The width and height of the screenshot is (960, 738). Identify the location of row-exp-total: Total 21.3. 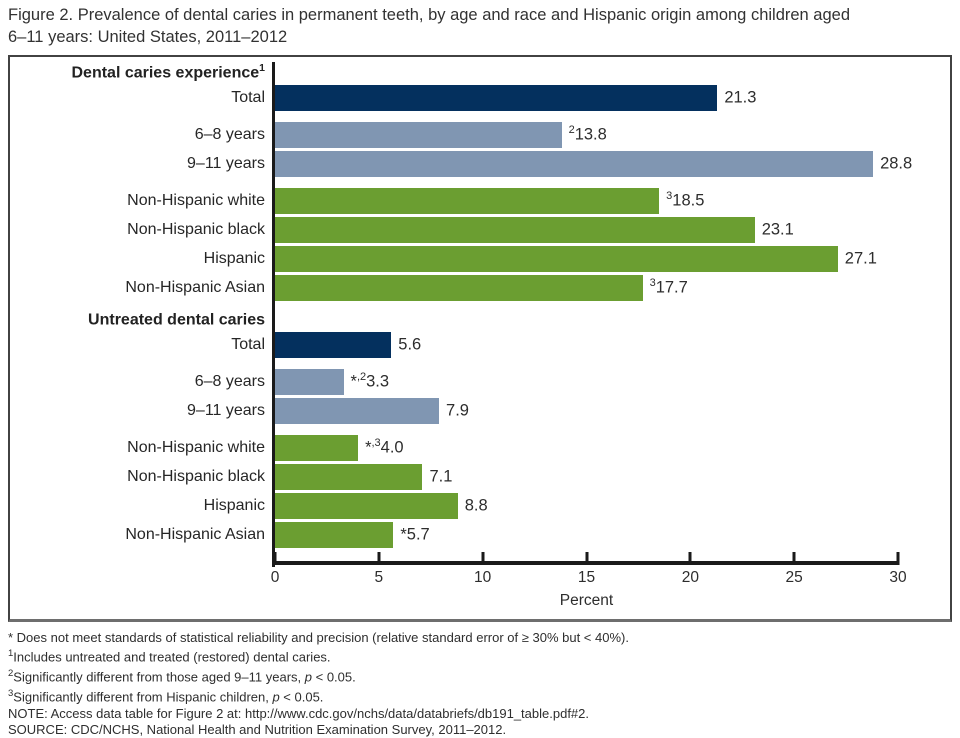
(480, 98).